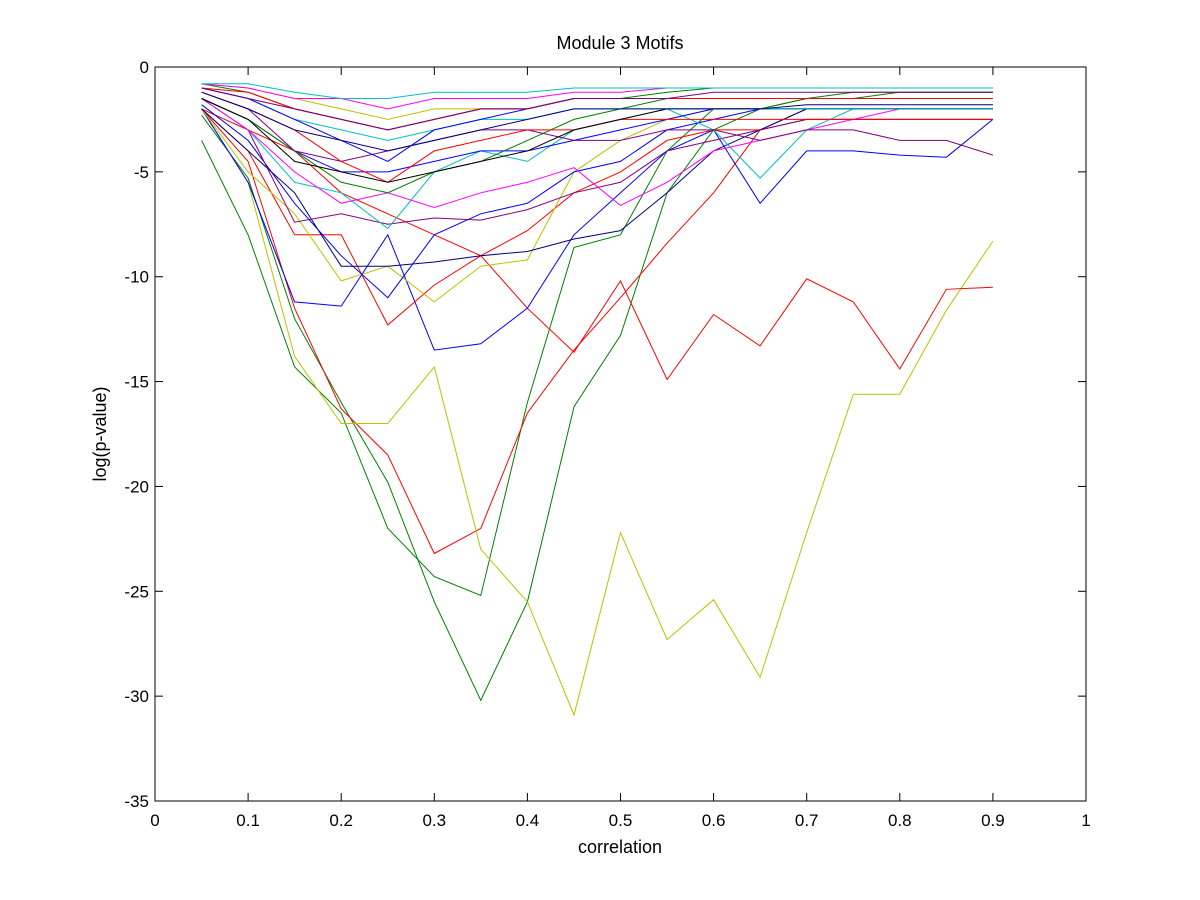 The image size is (1200, 900). What do you see at coordinates (136, 382) in the screenshot?
I see `y-tick-label: -15` at bounding box center [136, 382].